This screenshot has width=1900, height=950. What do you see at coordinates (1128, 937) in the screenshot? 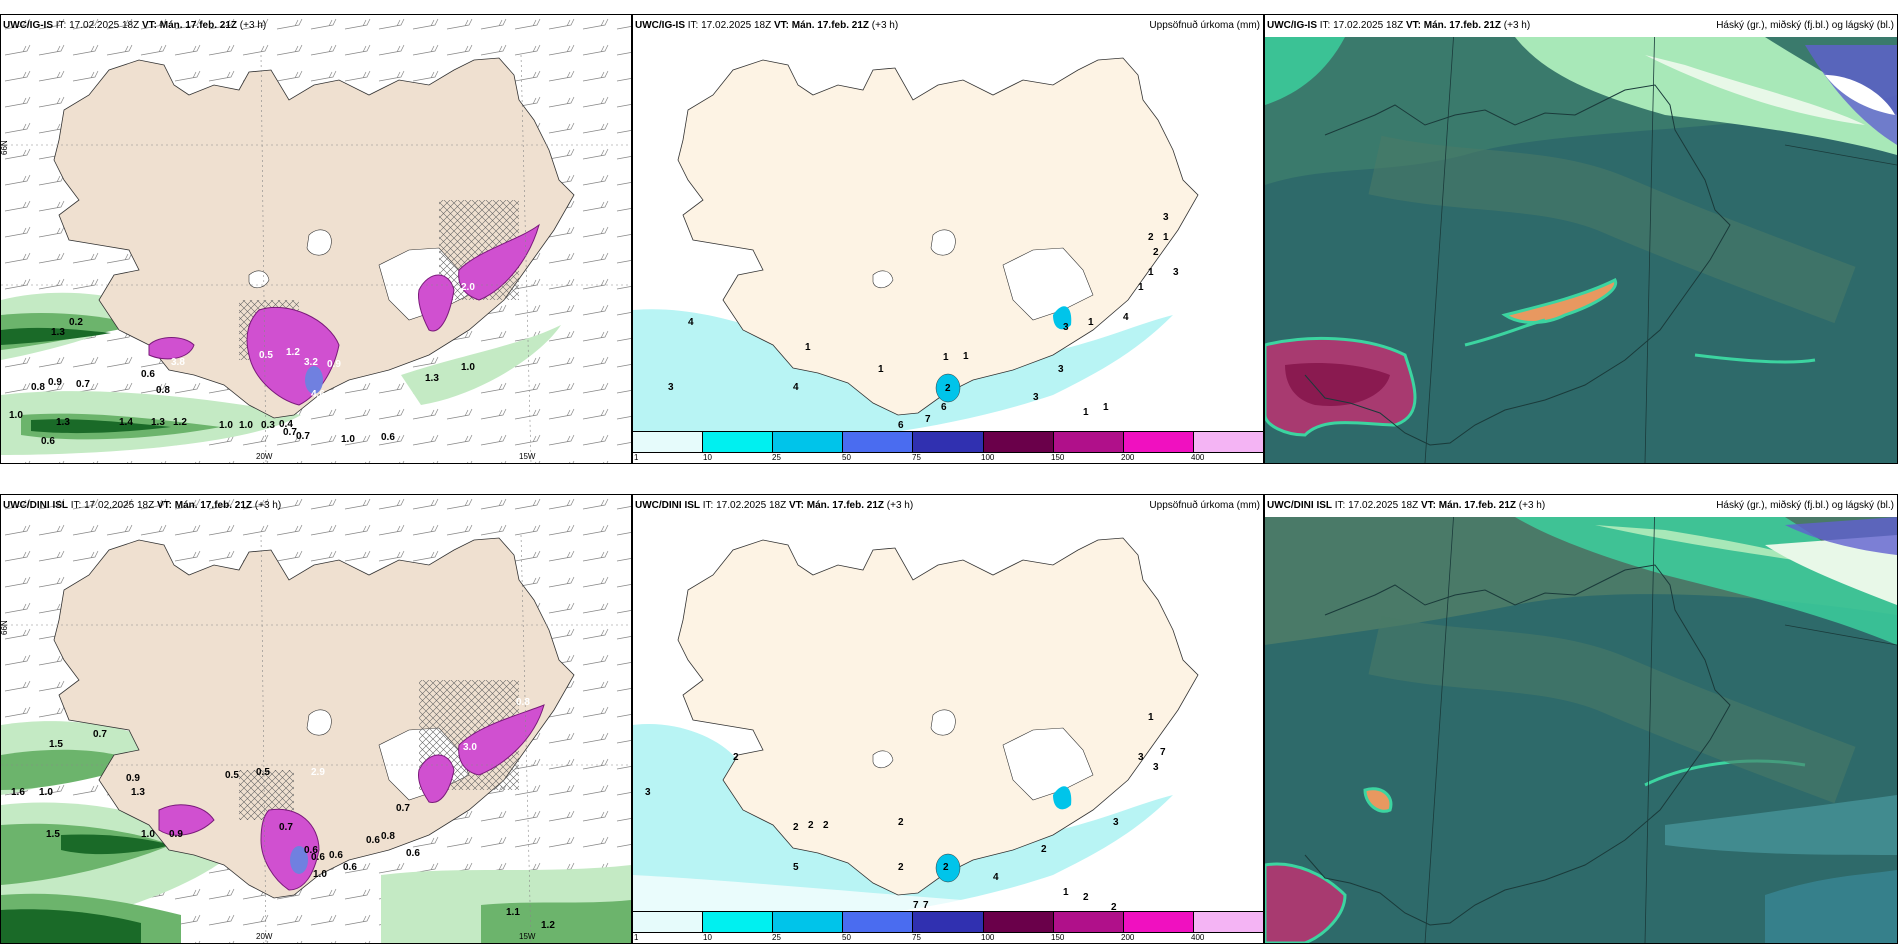
I see `colorbar-tick: 200` at bounding box center [1128, 937].